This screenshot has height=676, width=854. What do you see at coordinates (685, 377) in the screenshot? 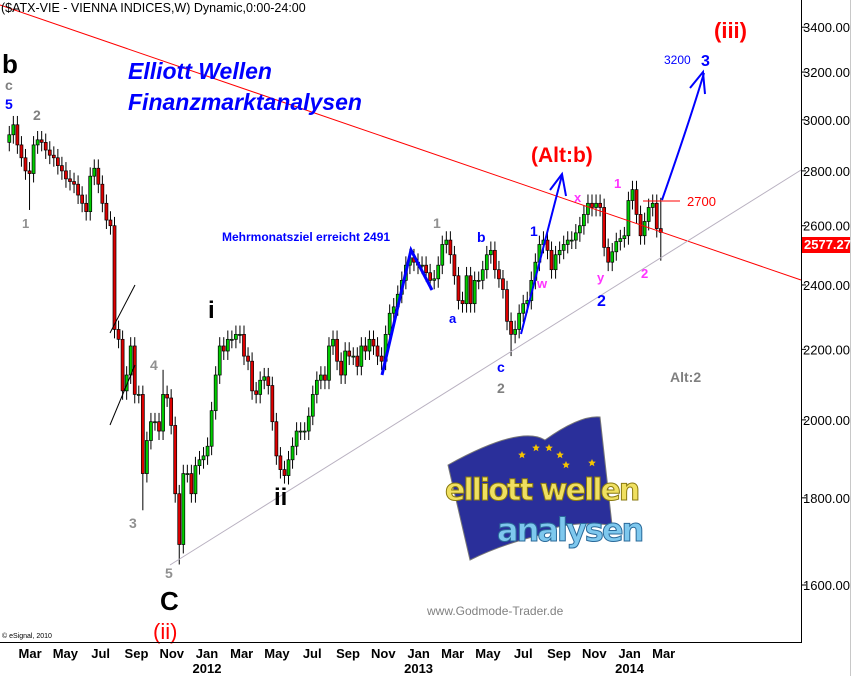
I see `wave-label: Alt:2` at bounding box center [685, 377].